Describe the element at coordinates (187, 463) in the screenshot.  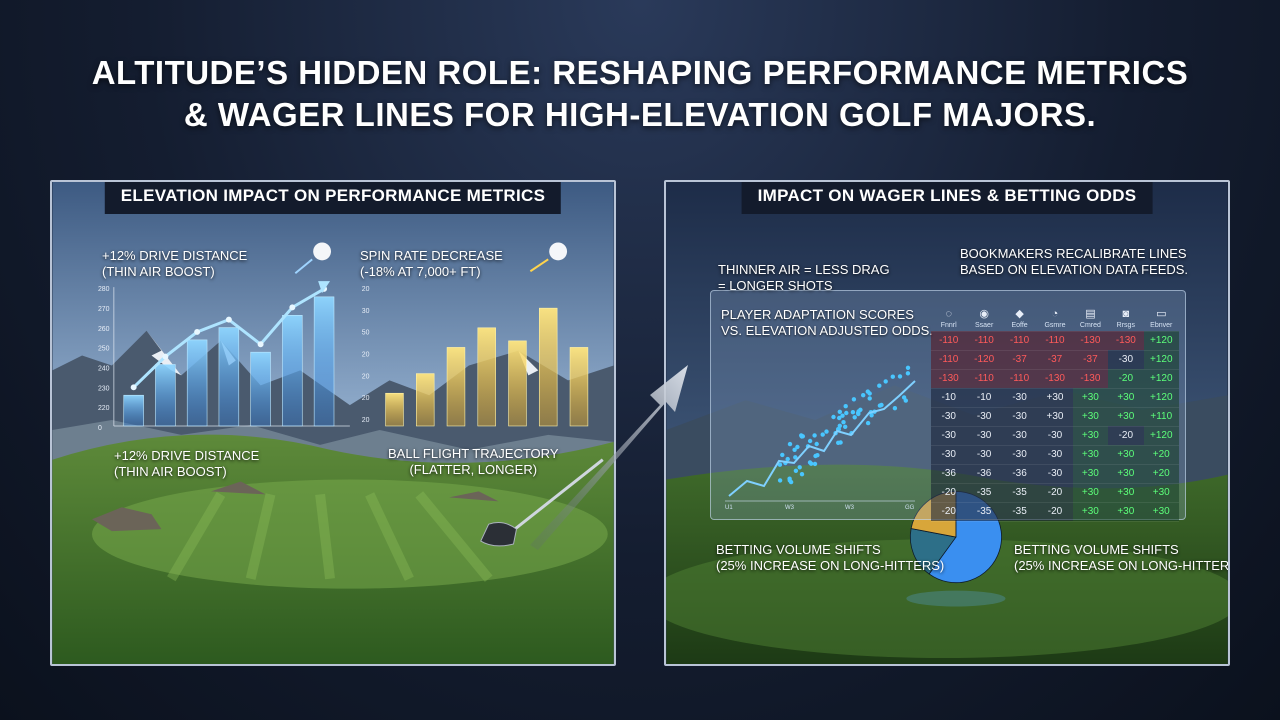
I see `drive-distance-label-lower: +12% DRIVE DISTANCE (THIN AIR BOOST)` at that location.